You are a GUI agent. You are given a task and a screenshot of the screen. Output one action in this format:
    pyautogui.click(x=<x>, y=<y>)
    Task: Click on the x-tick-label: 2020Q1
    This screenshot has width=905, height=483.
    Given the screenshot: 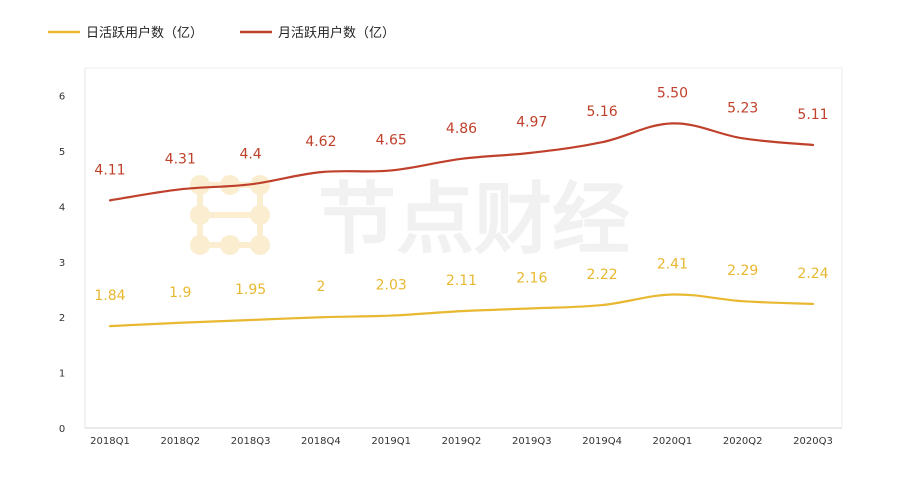 What is the action you would take?
    pyautogui.click(x=673, y=441)
    